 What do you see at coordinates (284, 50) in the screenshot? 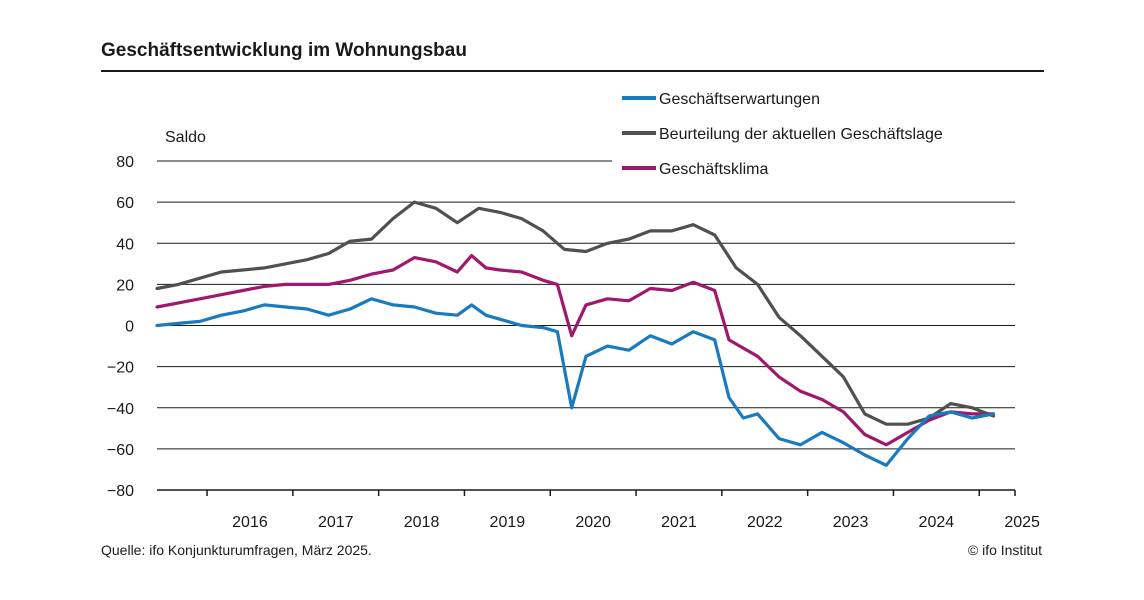
I see `chart-title: Geschäftsentwicklung im Wohnungsbau` at bounding box center [284, 50].